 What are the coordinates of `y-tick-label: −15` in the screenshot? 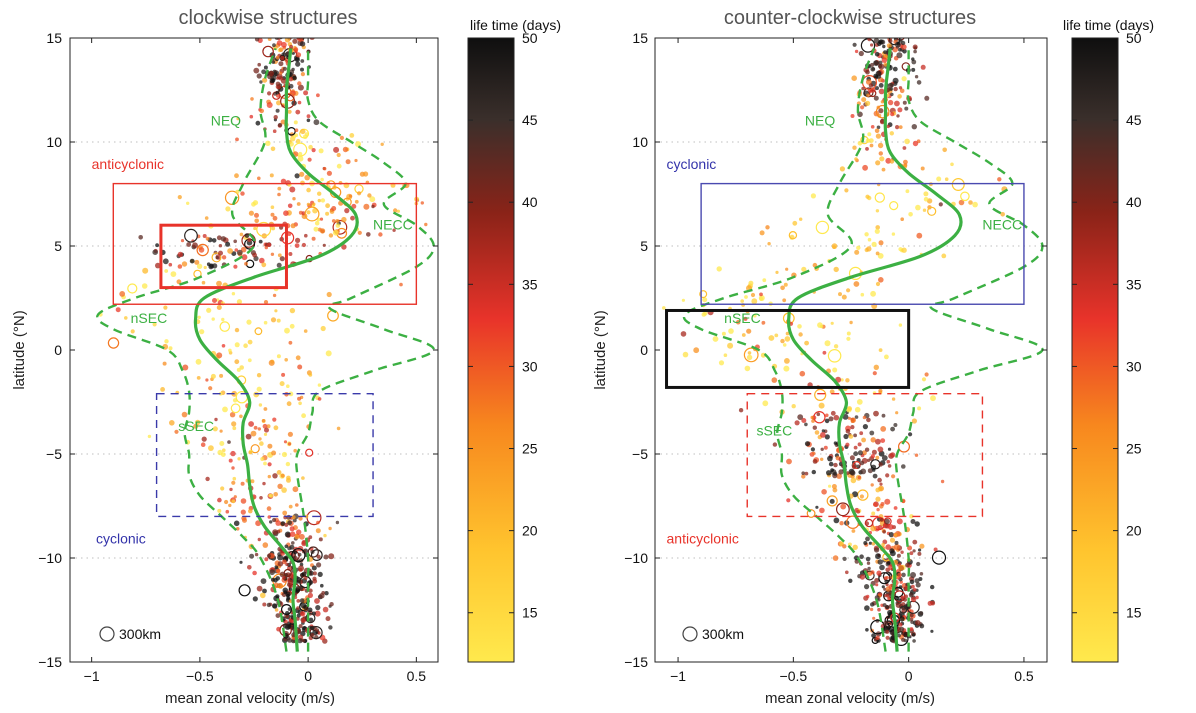 It's located at (50, 662).